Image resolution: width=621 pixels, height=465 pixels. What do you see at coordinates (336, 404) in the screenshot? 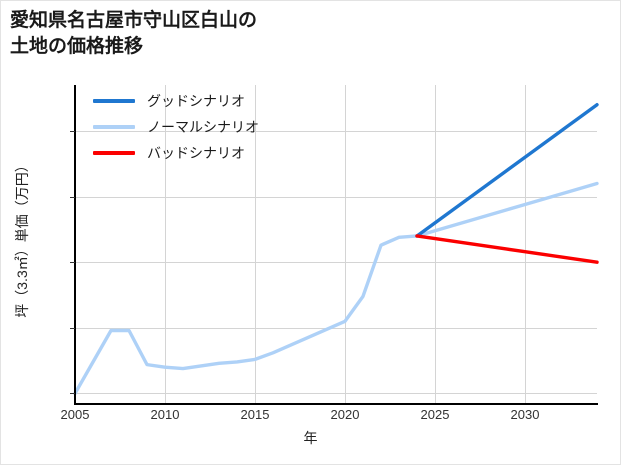
I see `x-axis-line` at bounding box center [336, 404].